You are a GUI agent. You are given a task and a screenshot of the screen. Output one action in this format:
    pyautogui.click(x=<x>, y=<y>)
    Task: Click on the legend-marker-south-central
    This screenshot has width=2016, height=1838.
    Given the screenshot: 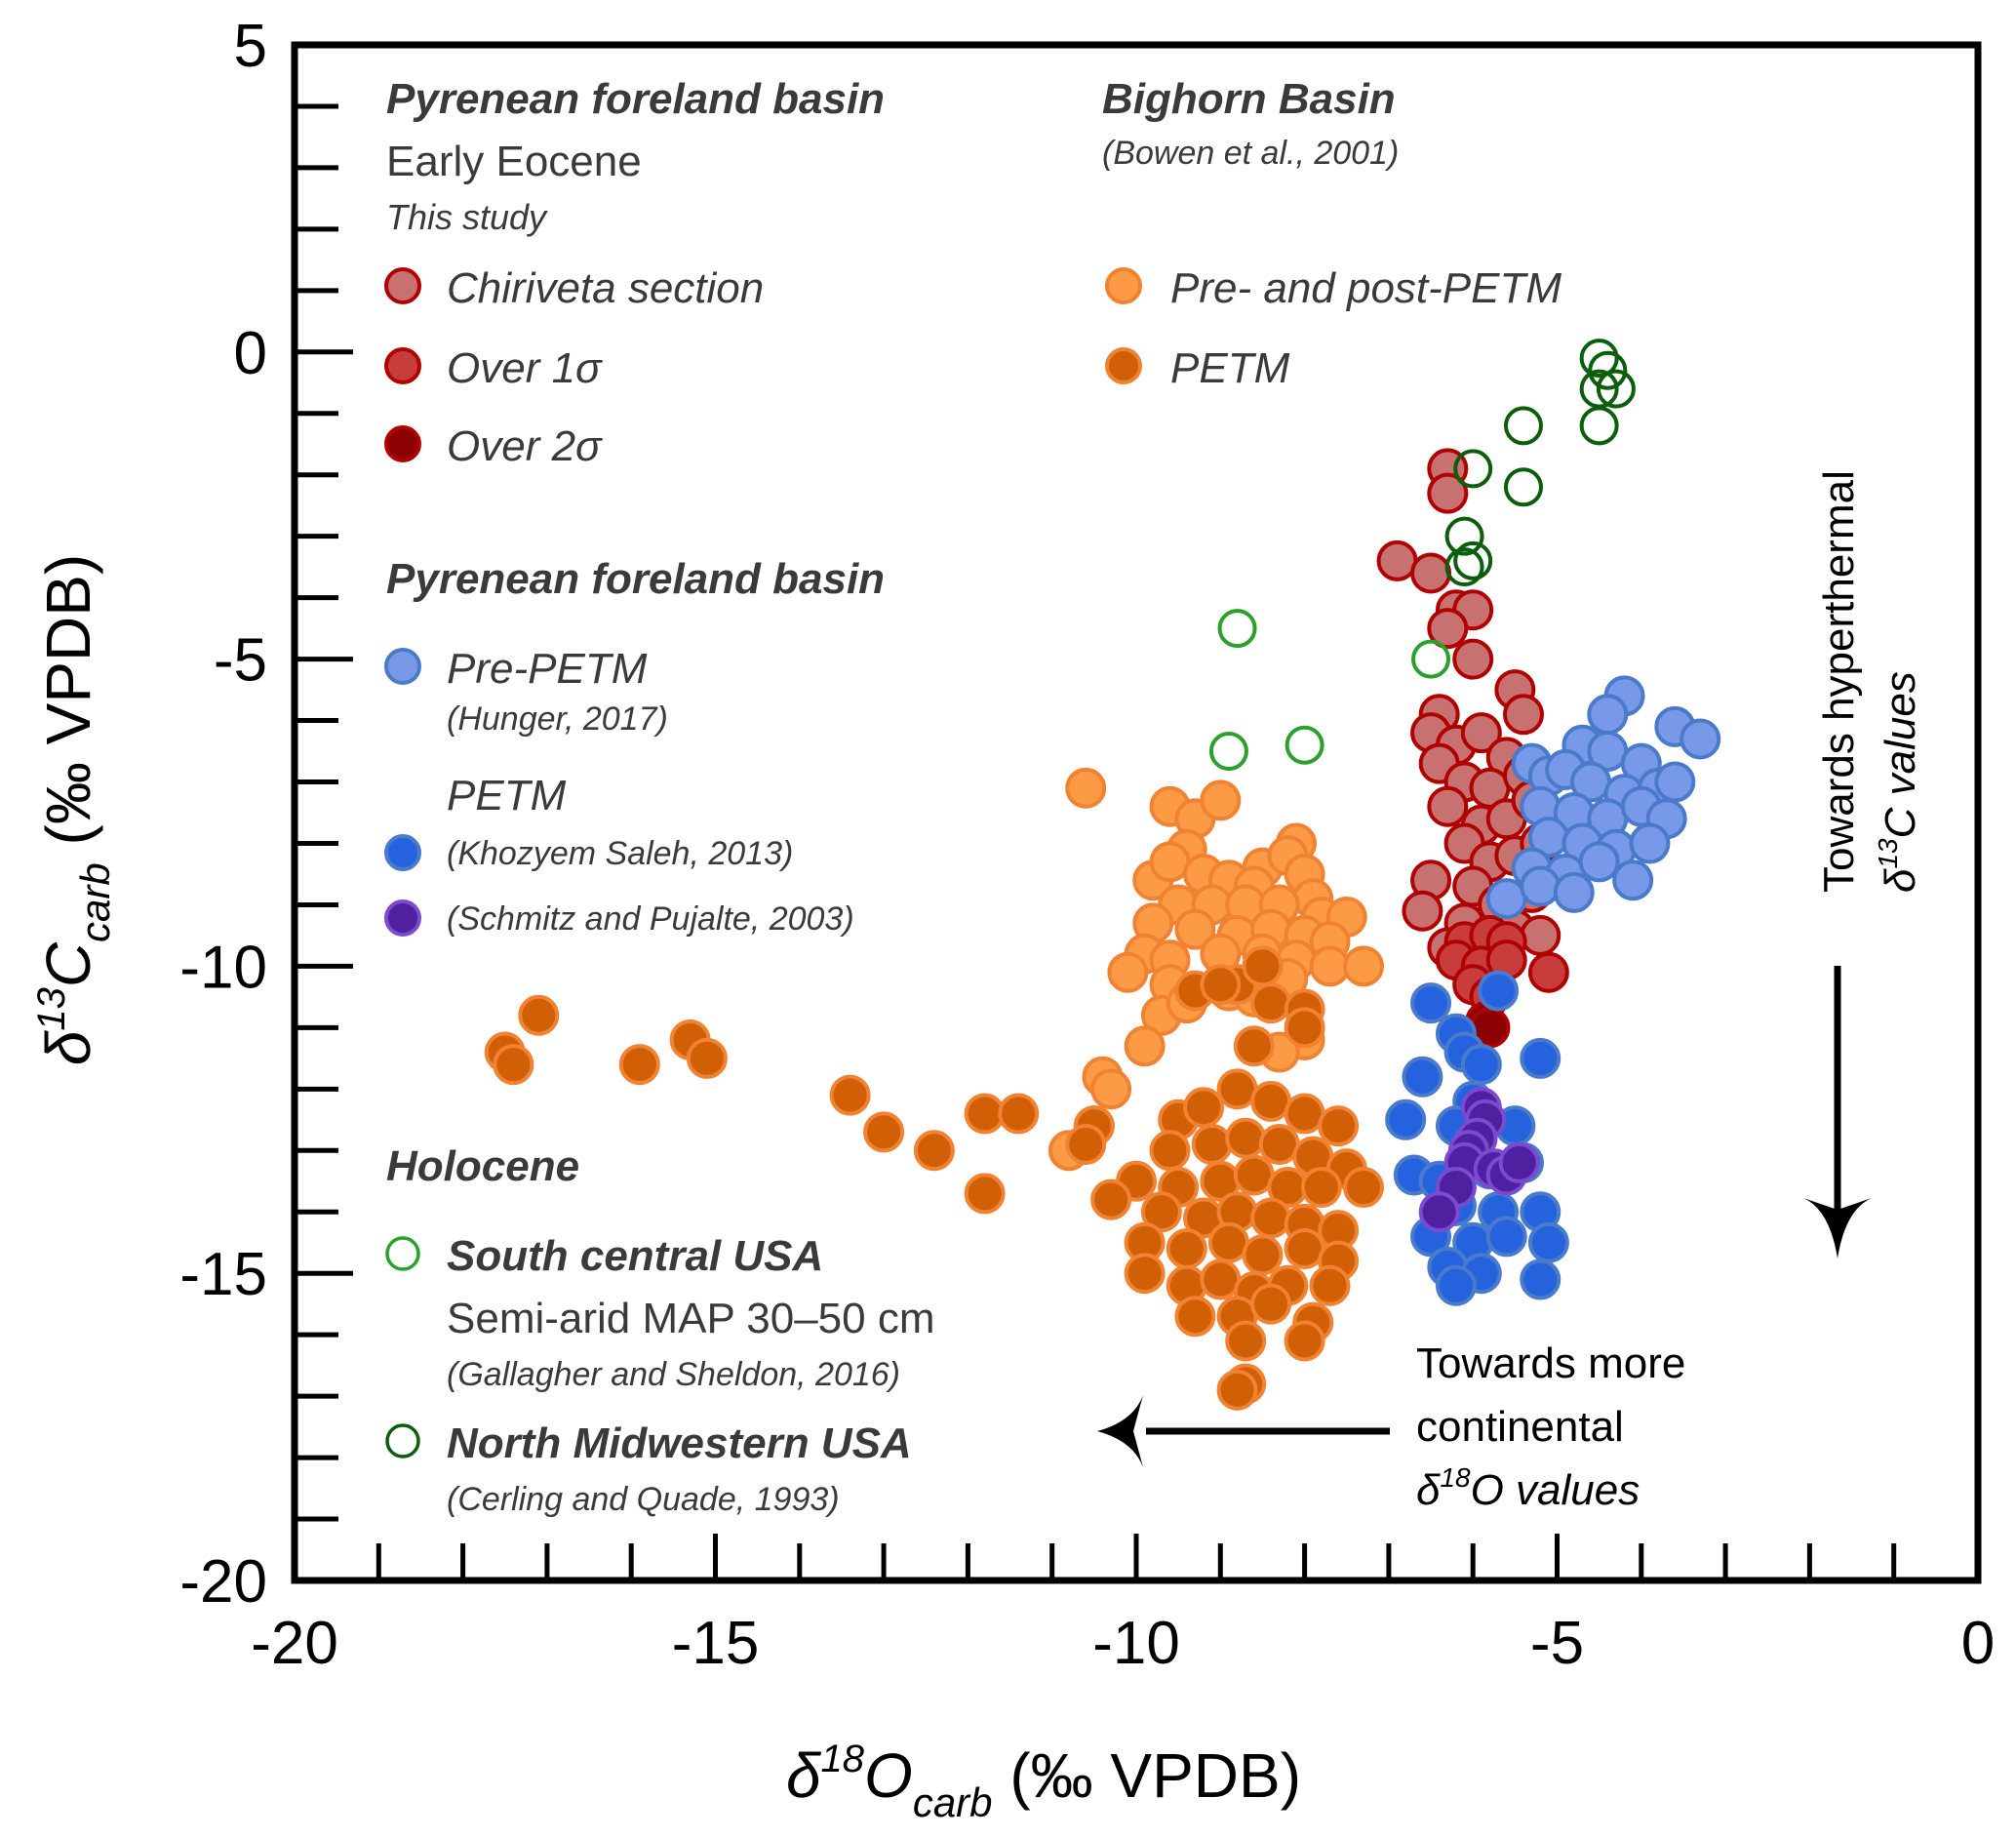 What is the action you would take?
    pyautogui.click(x=403, y=1254)
    